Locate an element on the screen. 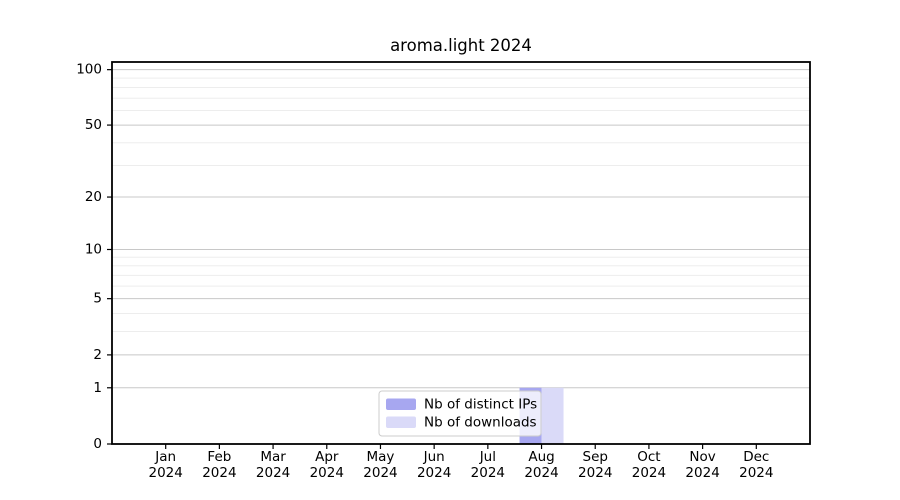  x-tick-label-month-jun: Jun is located at coordinates (434, 457).